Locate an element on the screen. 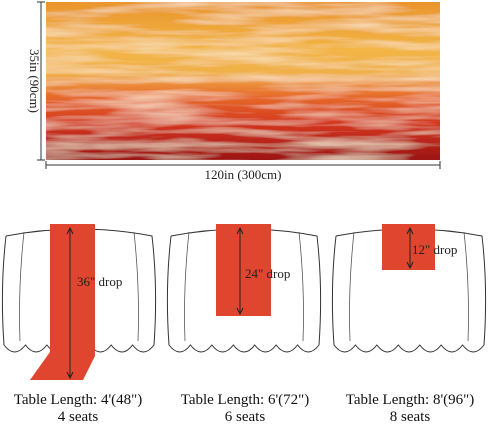 The height and width of the screenshot is (426, 488). drop-label: 36" drop is located at coordinates (99, 281).